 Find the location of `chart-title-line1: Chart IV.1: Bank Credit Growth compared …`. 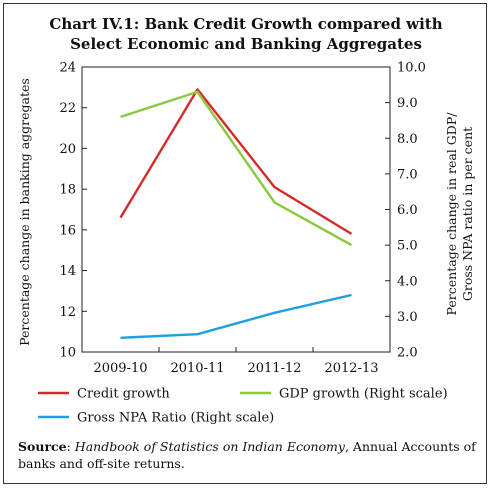

chart-title-line1: Chart IV.1: Bank Credit Growth compared … is located at coordinates (245, 24).